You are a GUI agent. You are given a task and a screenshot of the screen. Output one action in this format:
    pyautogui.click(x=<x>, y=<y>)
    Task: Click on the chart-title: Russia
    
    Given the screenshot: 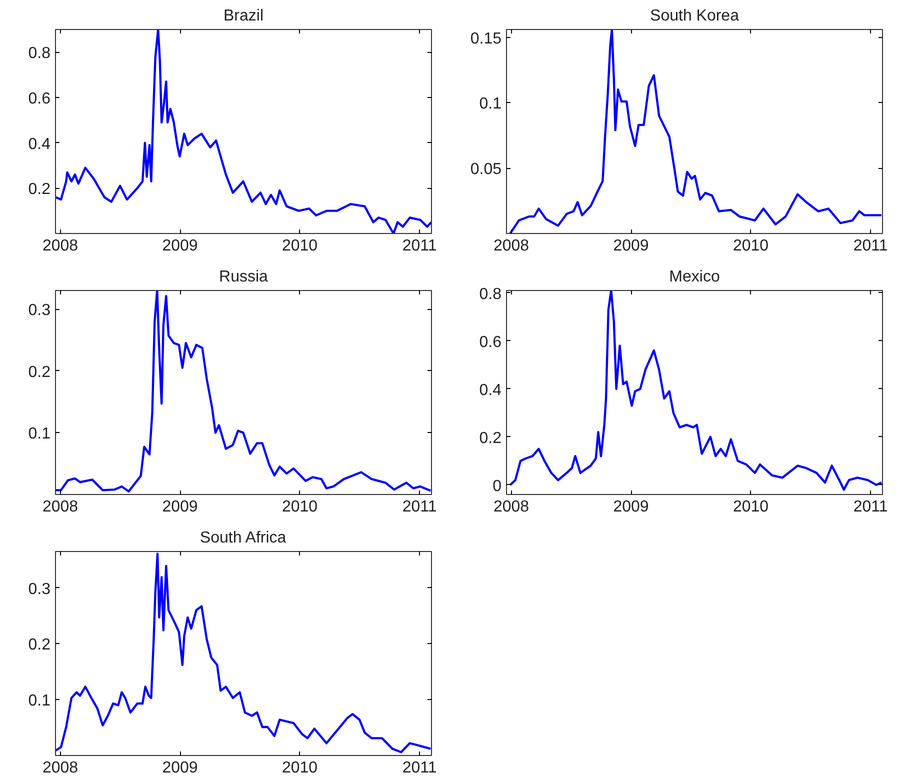 What is the action you would take?
    pyautogui.click(x=243, y=277)
    